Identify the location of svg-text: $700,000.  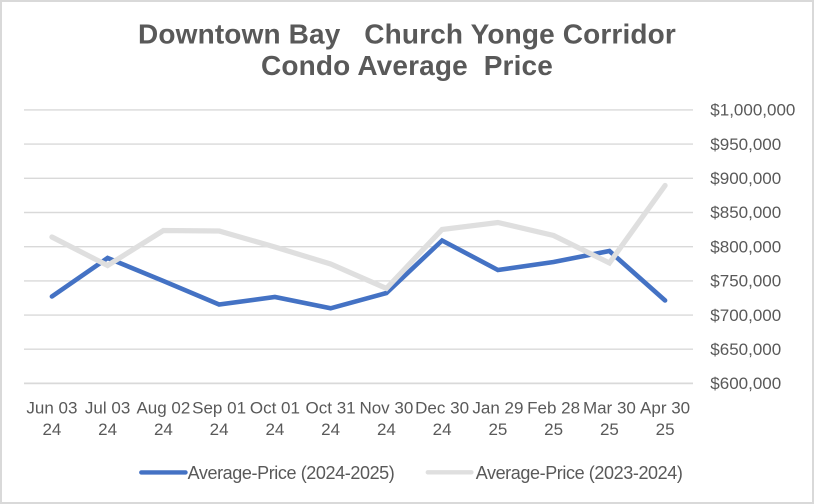
(745, 315).